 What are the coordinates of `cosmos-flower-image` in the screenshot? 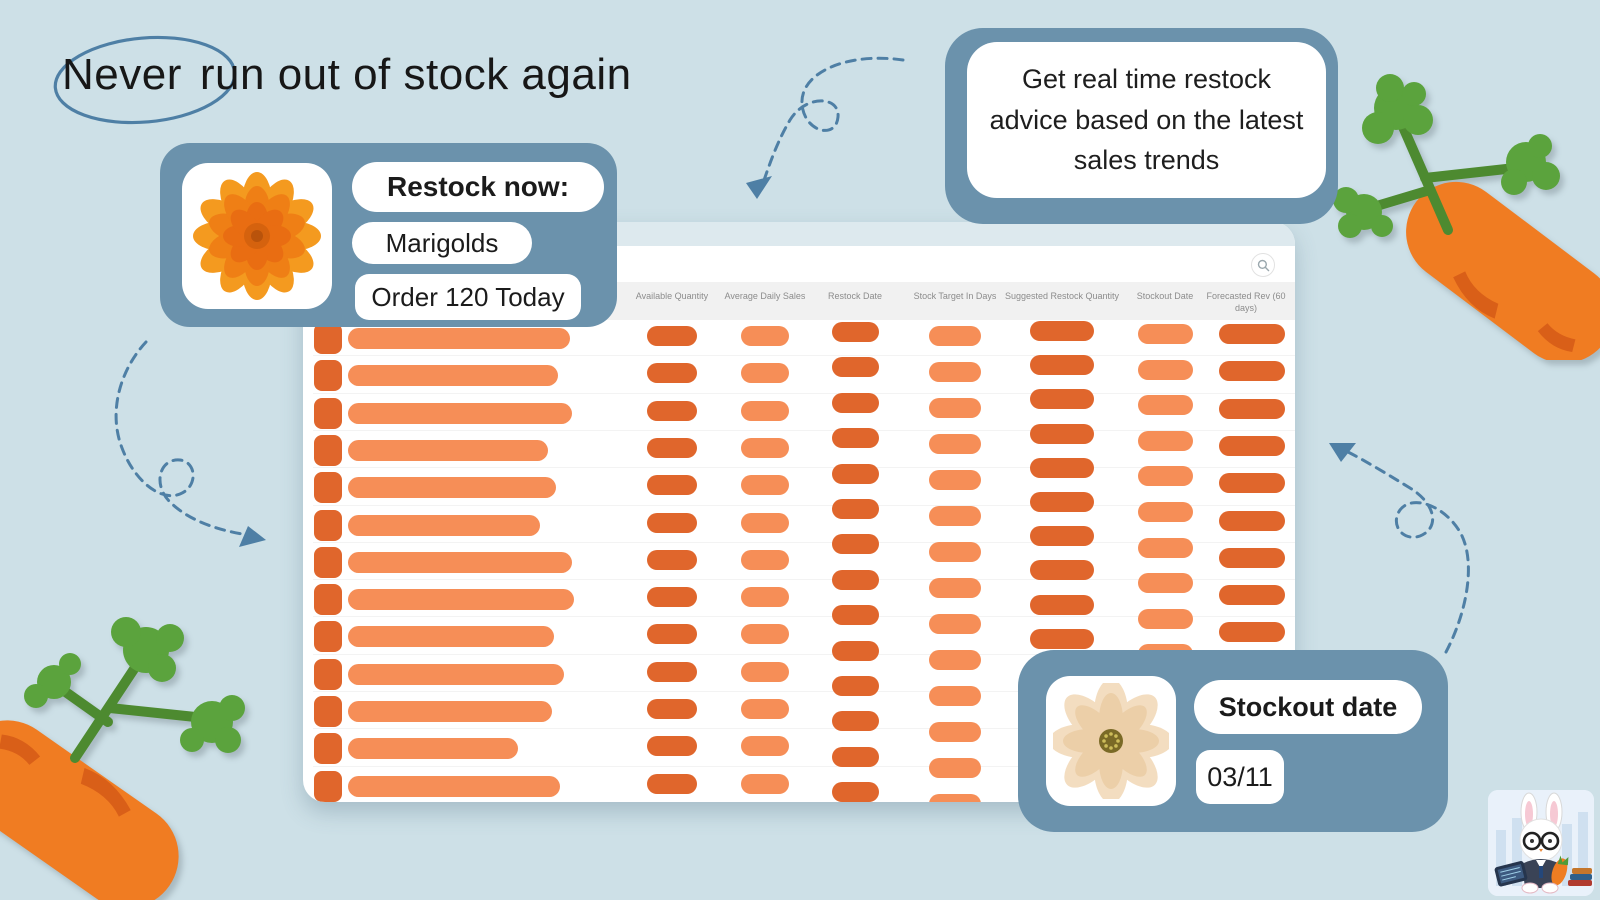 It's located at (1111, 741).